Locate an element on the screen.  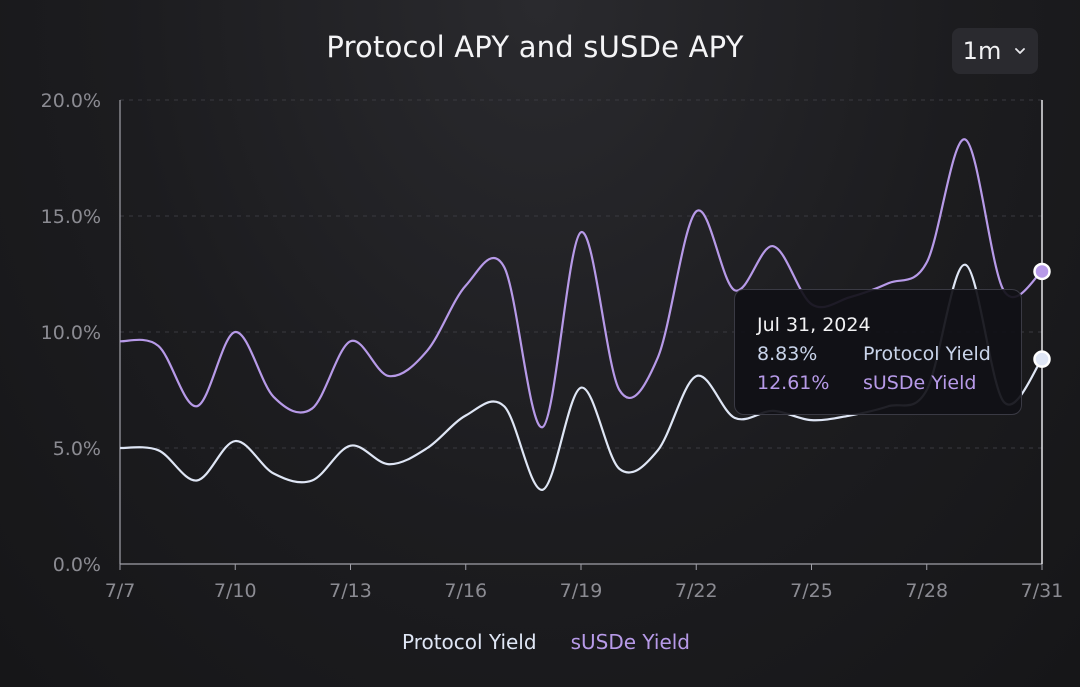
tooltip-protocol-label: Protocol Yield is located at coordinates (927, 354).